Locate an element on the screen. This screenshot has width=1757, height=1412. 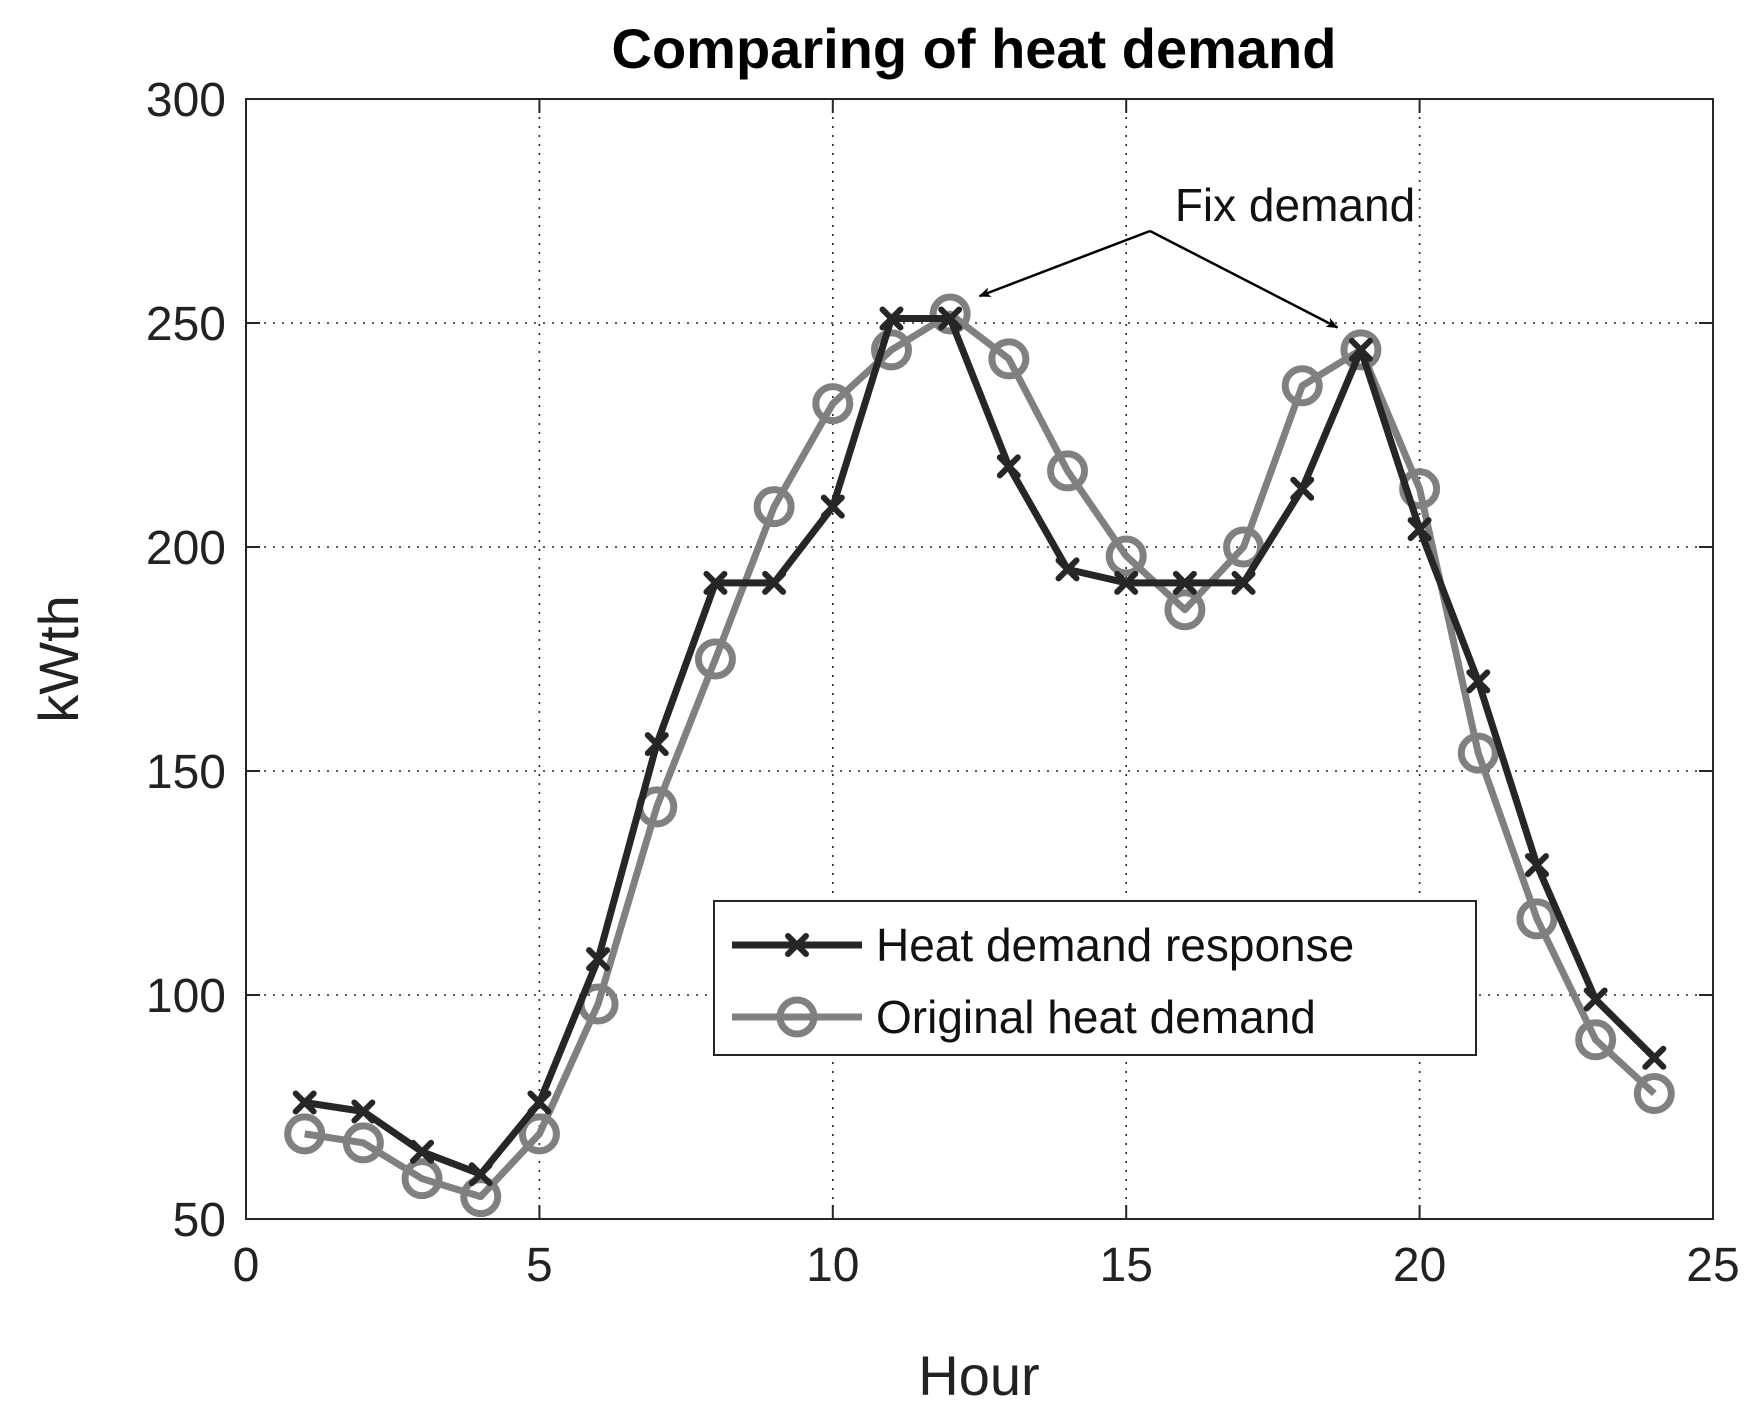
x-tick-labels: 0 5 10 15 20 25 is located at coordinates (986, 1265).